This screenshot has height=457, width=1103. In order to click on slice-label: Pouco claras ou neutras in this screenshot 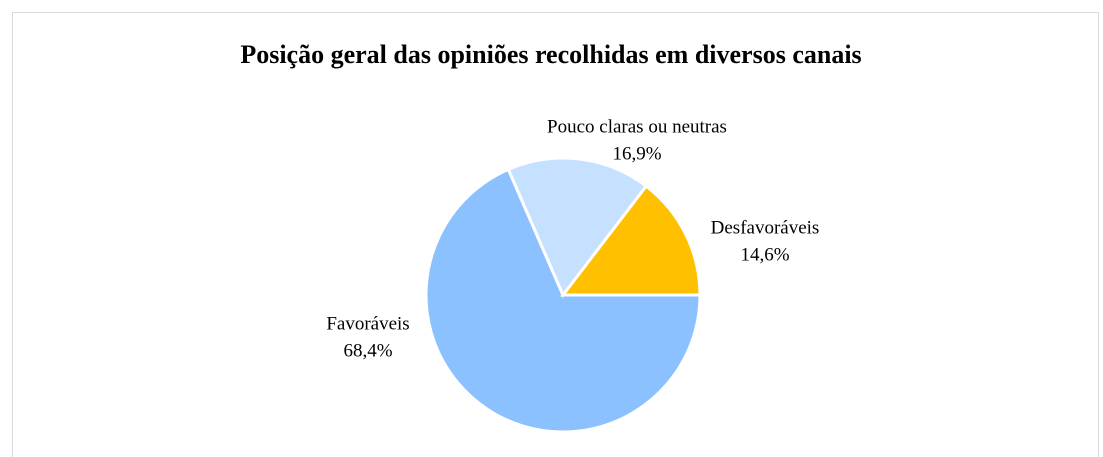, I will do `click(637, 126)`.